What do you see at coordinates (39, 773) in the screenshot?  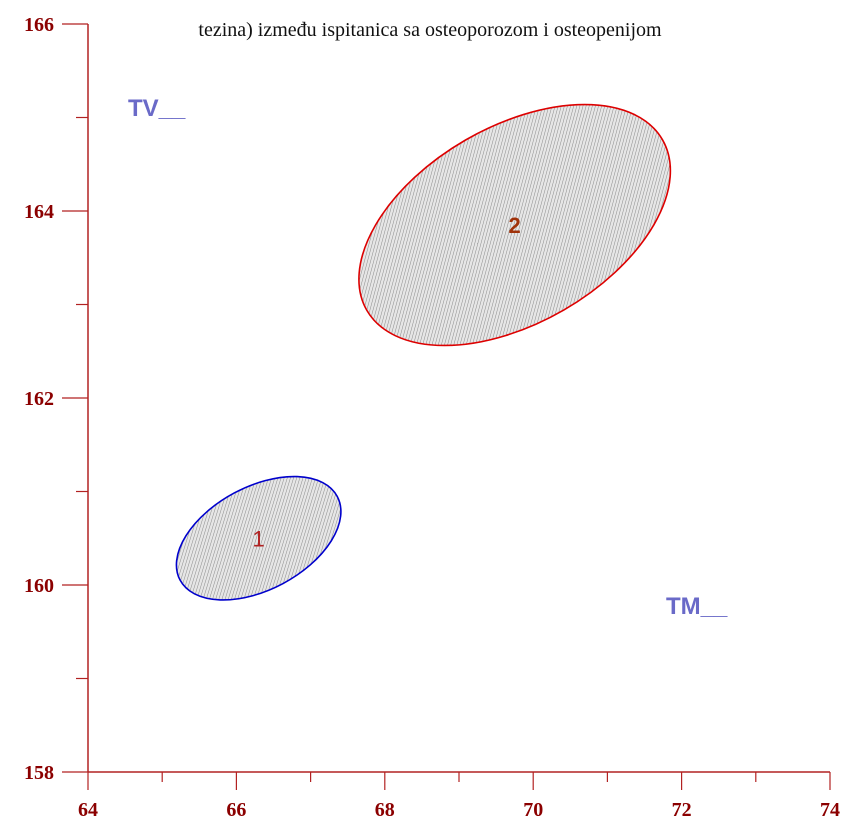 I see `y-tick-label: 158` at bounding box center [39, 773].